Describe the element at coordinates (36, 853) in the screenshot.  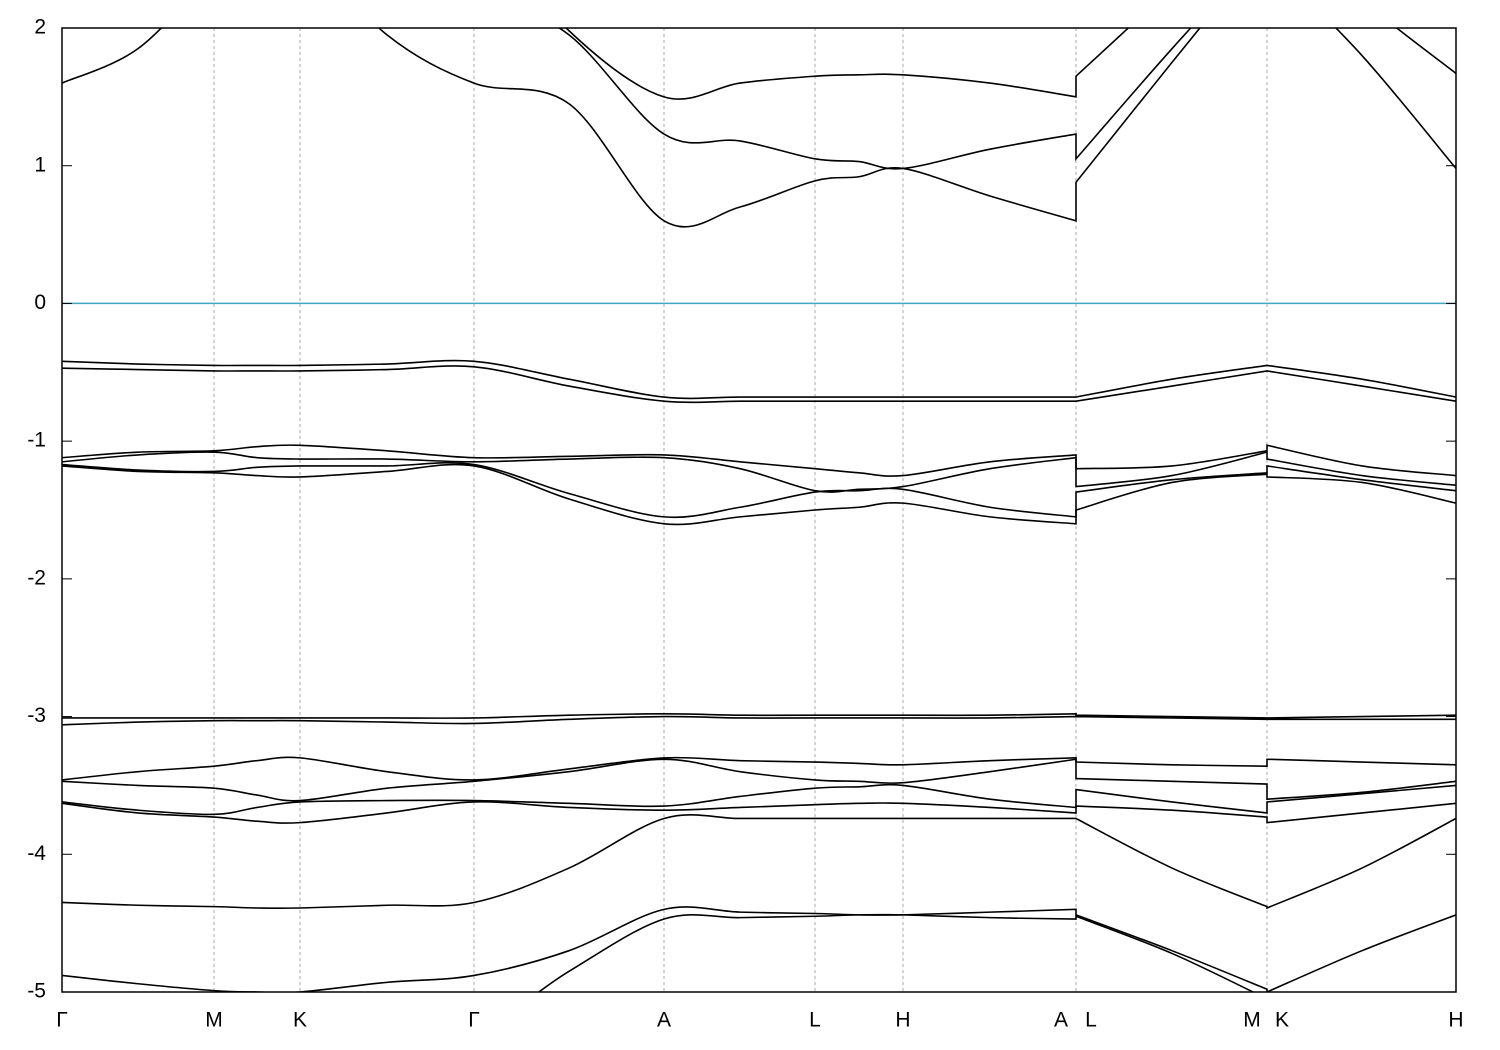
I see `y-tick-label: -4` at that location.